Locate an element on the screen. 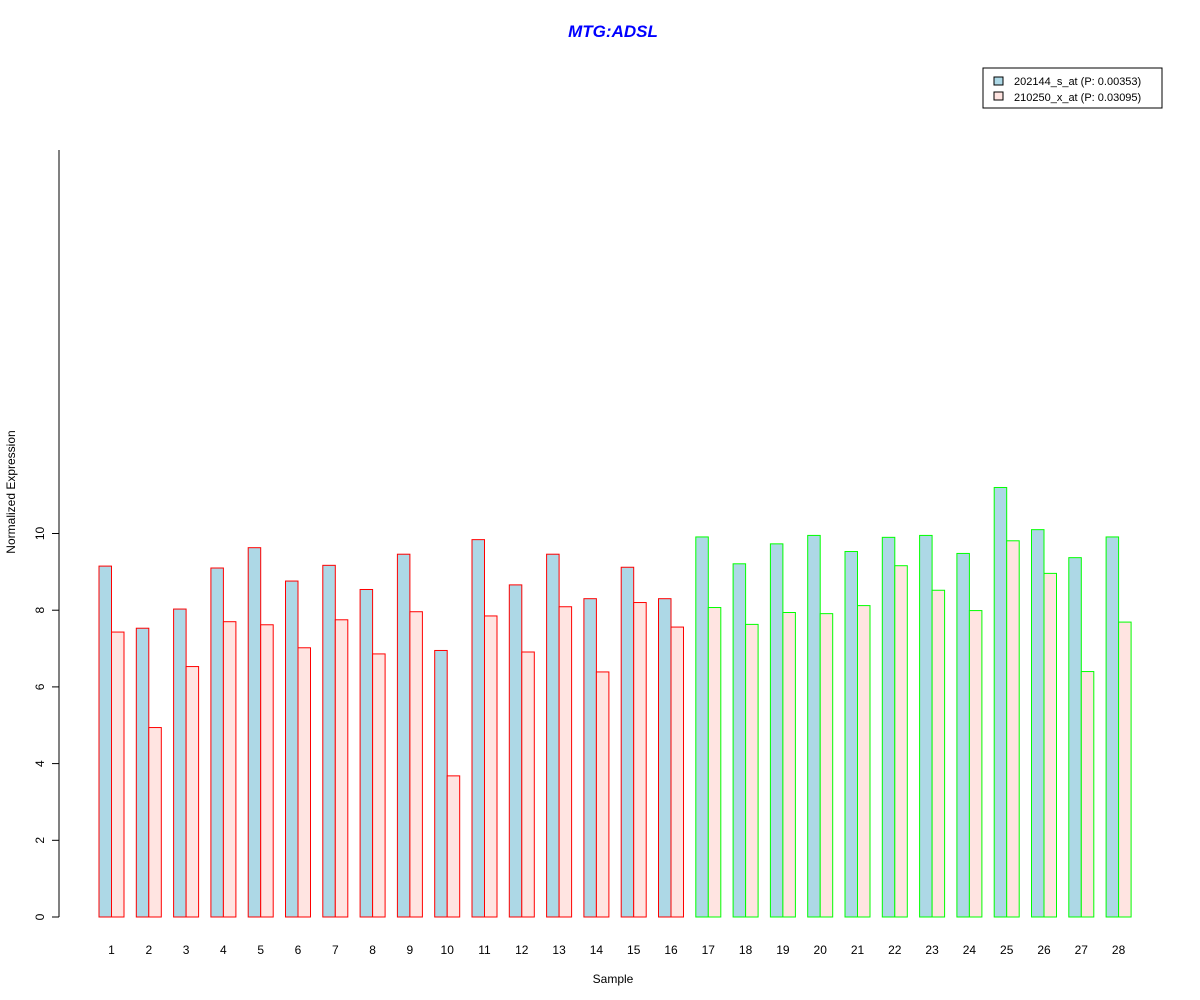 The height and width of the screenshot is (1000, 1200). y-tick-label: 8 is located at coordinates (40, 610).